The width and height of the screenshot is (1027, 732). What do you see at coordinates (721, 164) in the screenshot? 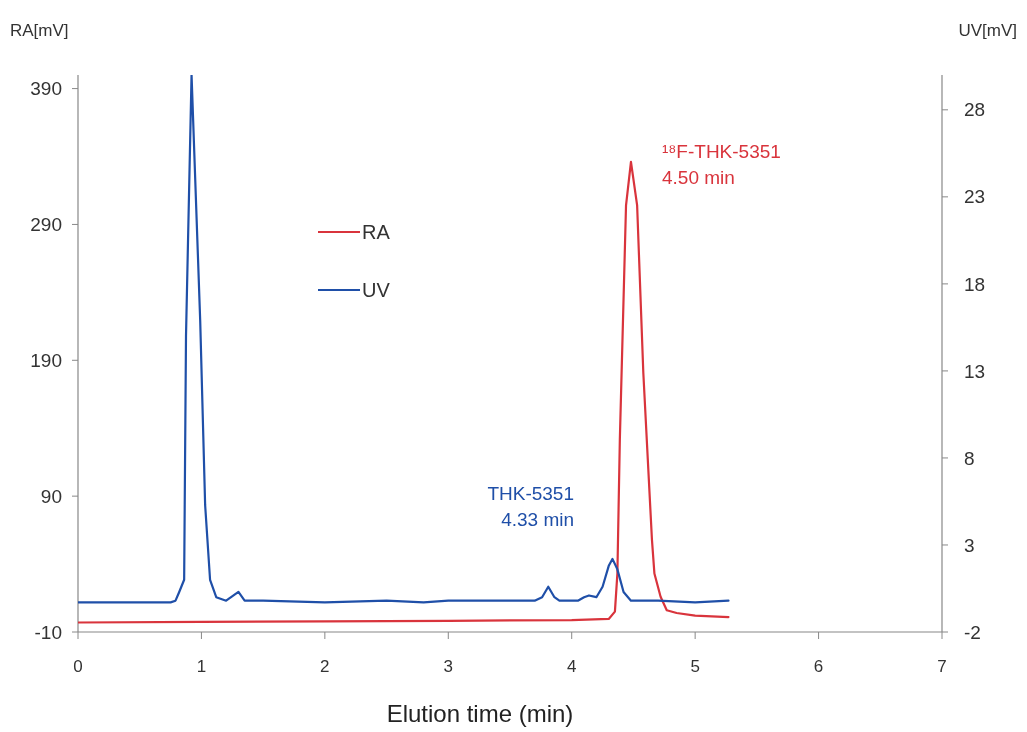
I see `annotation: ¹⁸F-THK-5351 4.50 min` at bounding box center [721, 164].